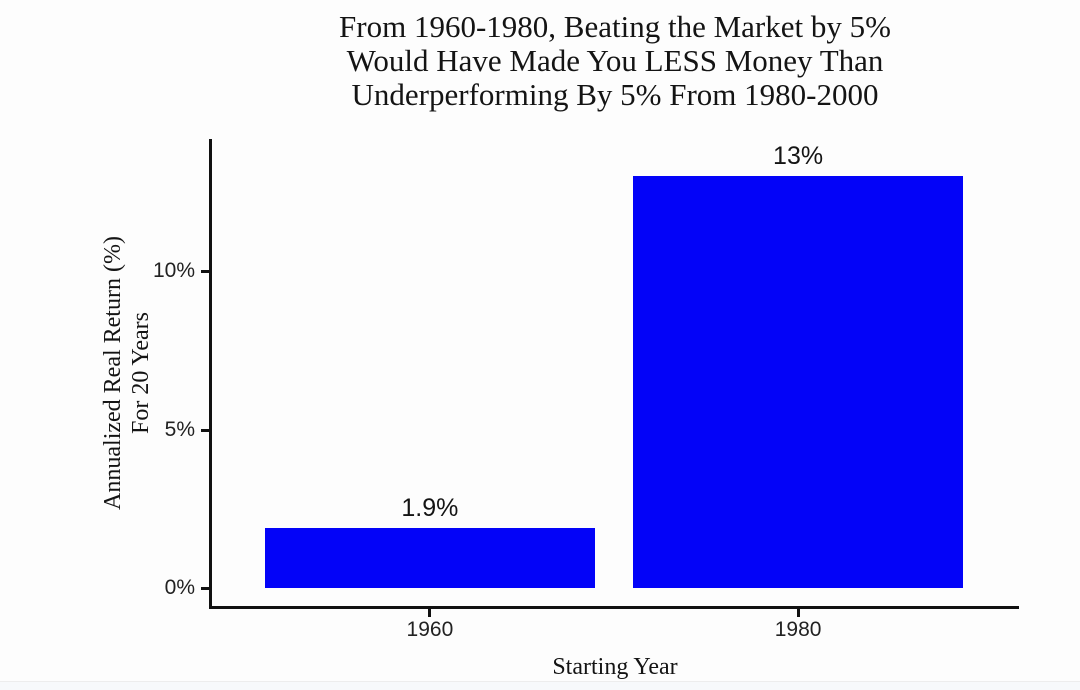  I want to click on y-axis-title-line-2: For 20 Years, so click(141, 373).